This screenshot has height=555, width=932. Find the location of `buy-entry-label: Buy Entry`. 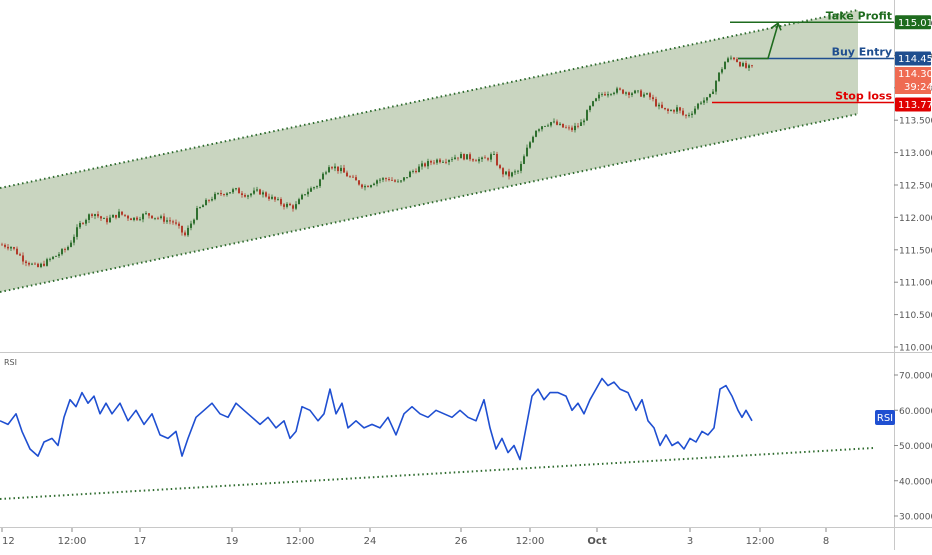

buy-entry-label: Buy Entry is located at coordinates (862, 52).